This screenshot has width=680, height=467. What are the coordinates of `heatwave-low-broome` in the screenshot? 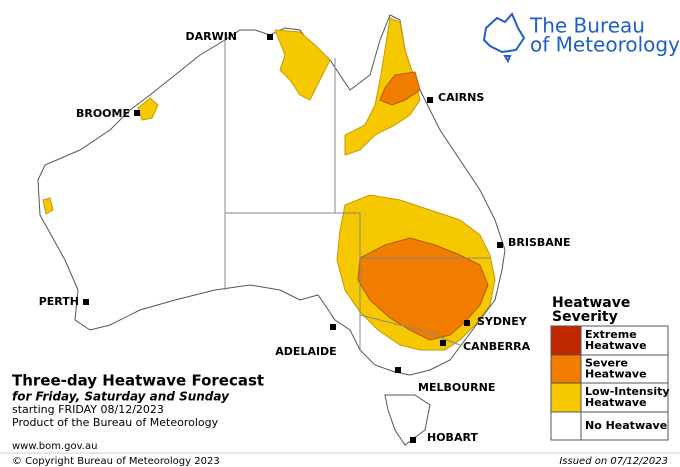 It's located at (148, 109).